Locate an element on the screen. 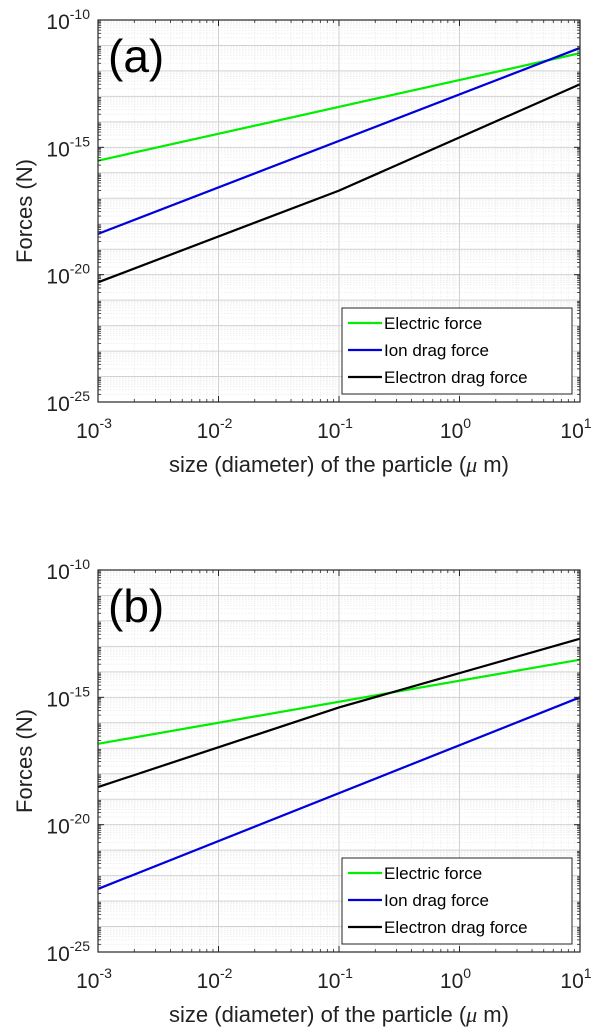  panel-label: (a) is located at coordinates (136, 56).